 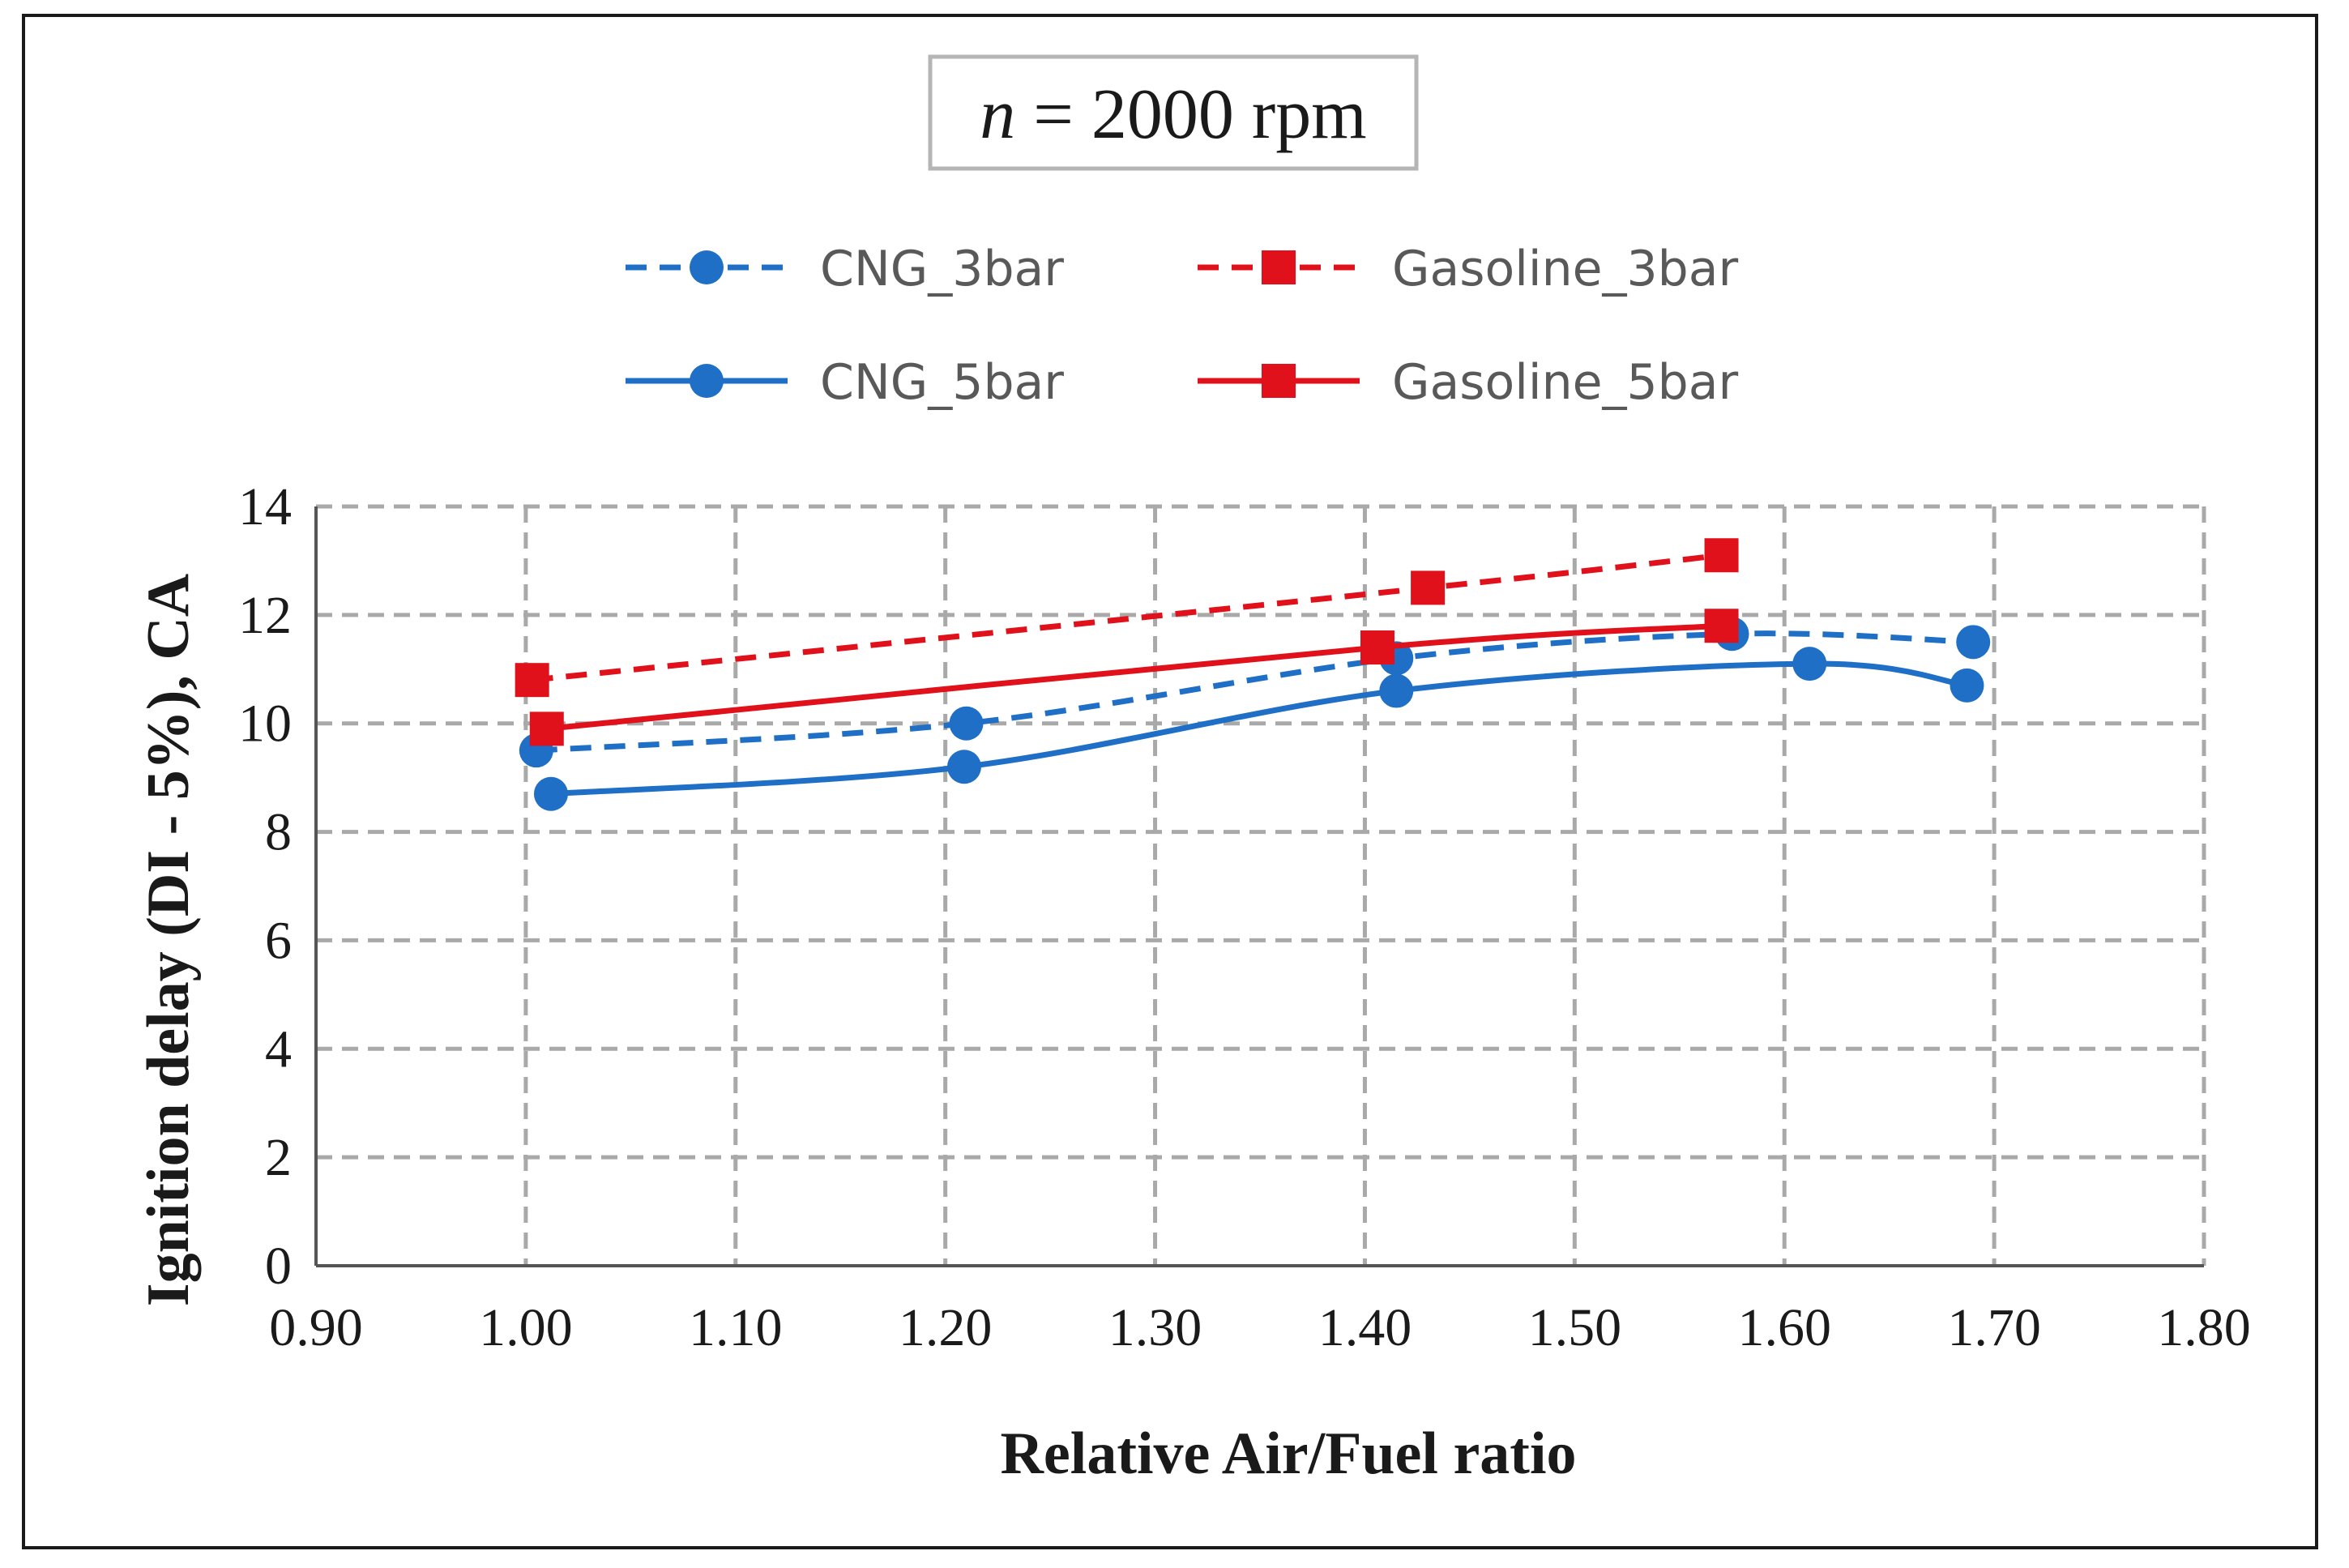 What do you see at coordinates (1155, 1327) in the screenshot?
I see `x-tick-label: 1.30` at bounding box center [1155, 1327].